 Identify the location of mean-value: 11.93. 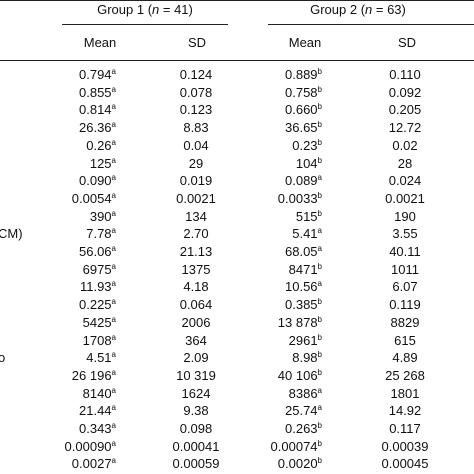
(95, 287).